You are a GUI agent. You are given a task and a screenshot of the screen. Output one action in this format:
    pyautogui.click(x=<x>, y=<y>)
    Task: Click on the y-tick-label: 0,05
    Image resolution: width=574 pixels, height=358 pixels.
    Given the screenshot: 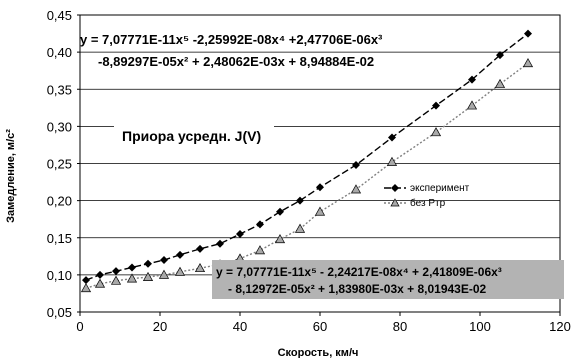 What is the action you would take?
    pyautogui.click(x=59, y=312)
    